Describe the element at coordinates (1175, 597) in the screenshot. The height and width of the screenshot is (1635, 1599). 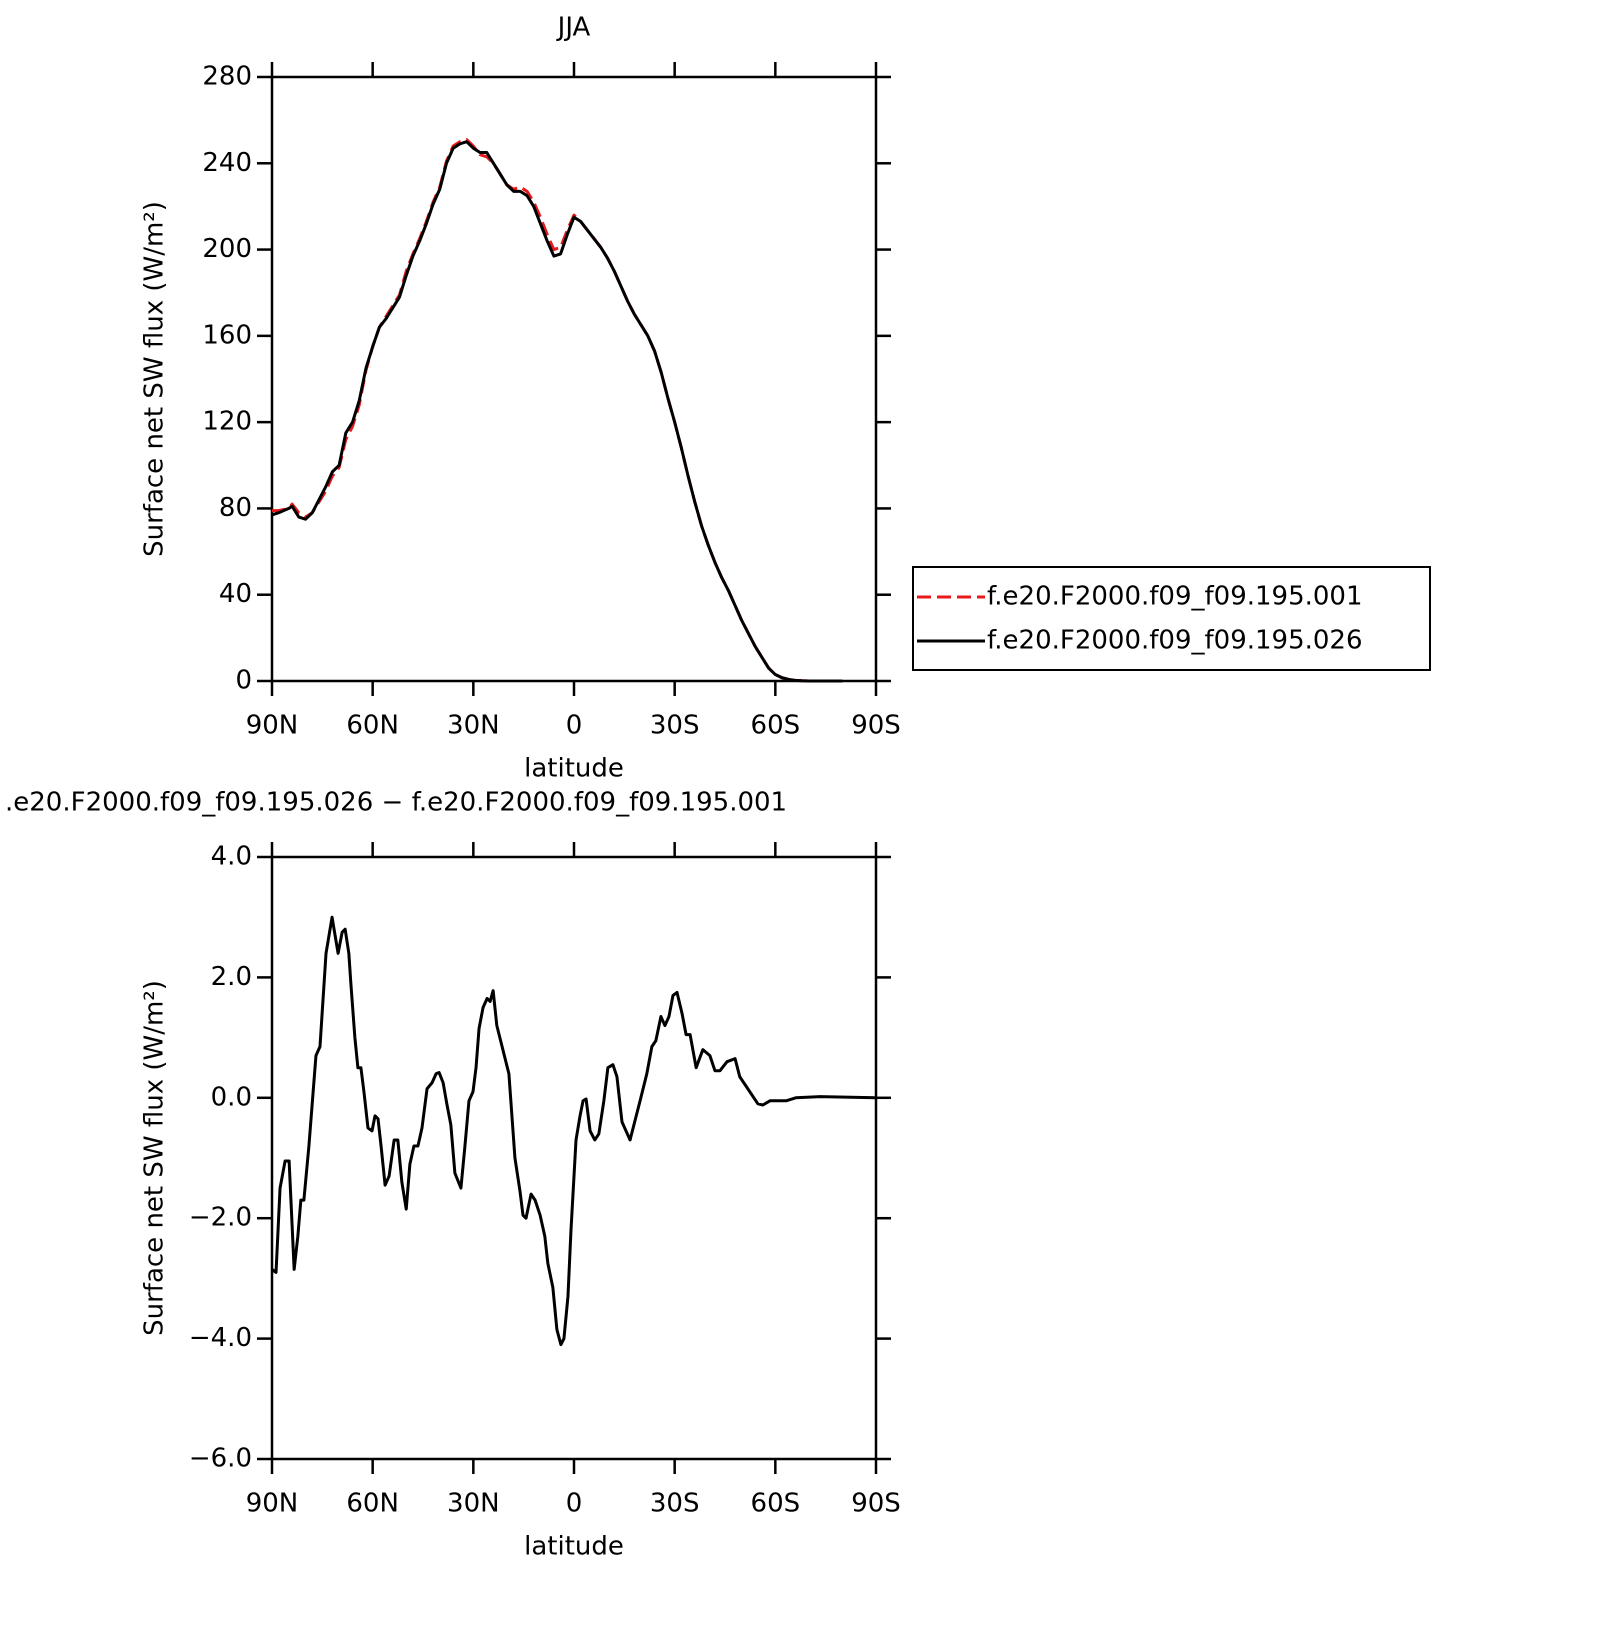
I see `legend-label: f.e20.F2000.f09_f09.195.001` at that location.